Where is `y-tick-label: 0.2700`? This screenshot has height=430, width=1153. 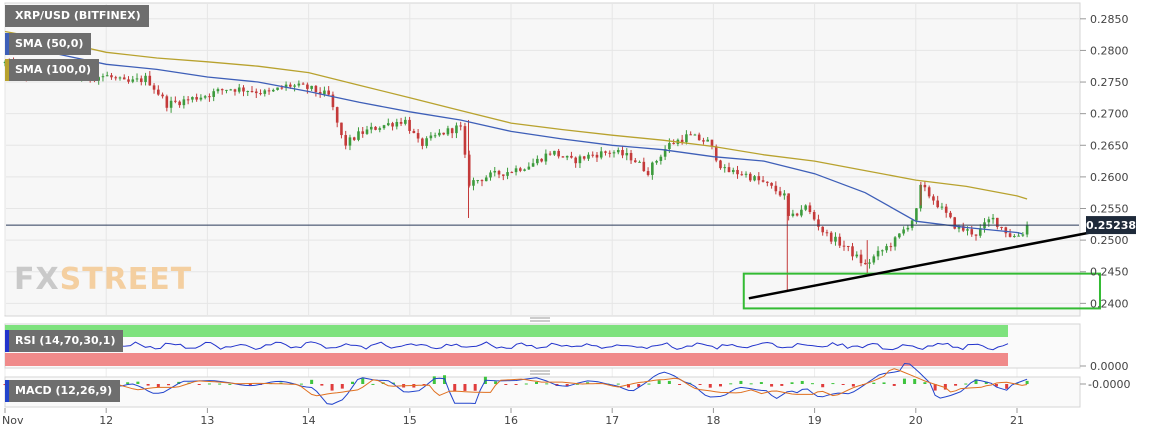
y-tick-label: 0.2700 is located at coordinates (1109, 114).